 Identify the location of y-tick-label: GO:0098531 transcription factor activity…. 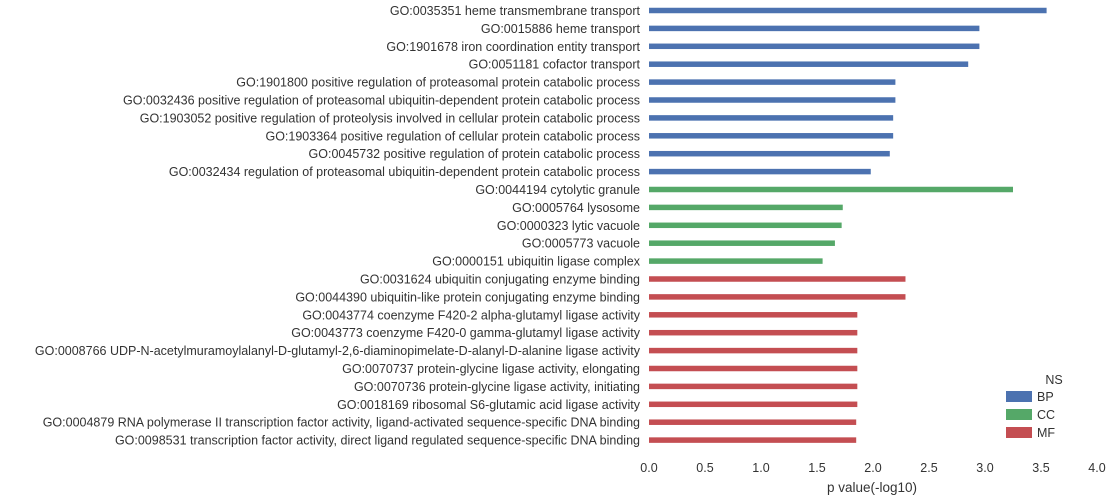
(377, 441).